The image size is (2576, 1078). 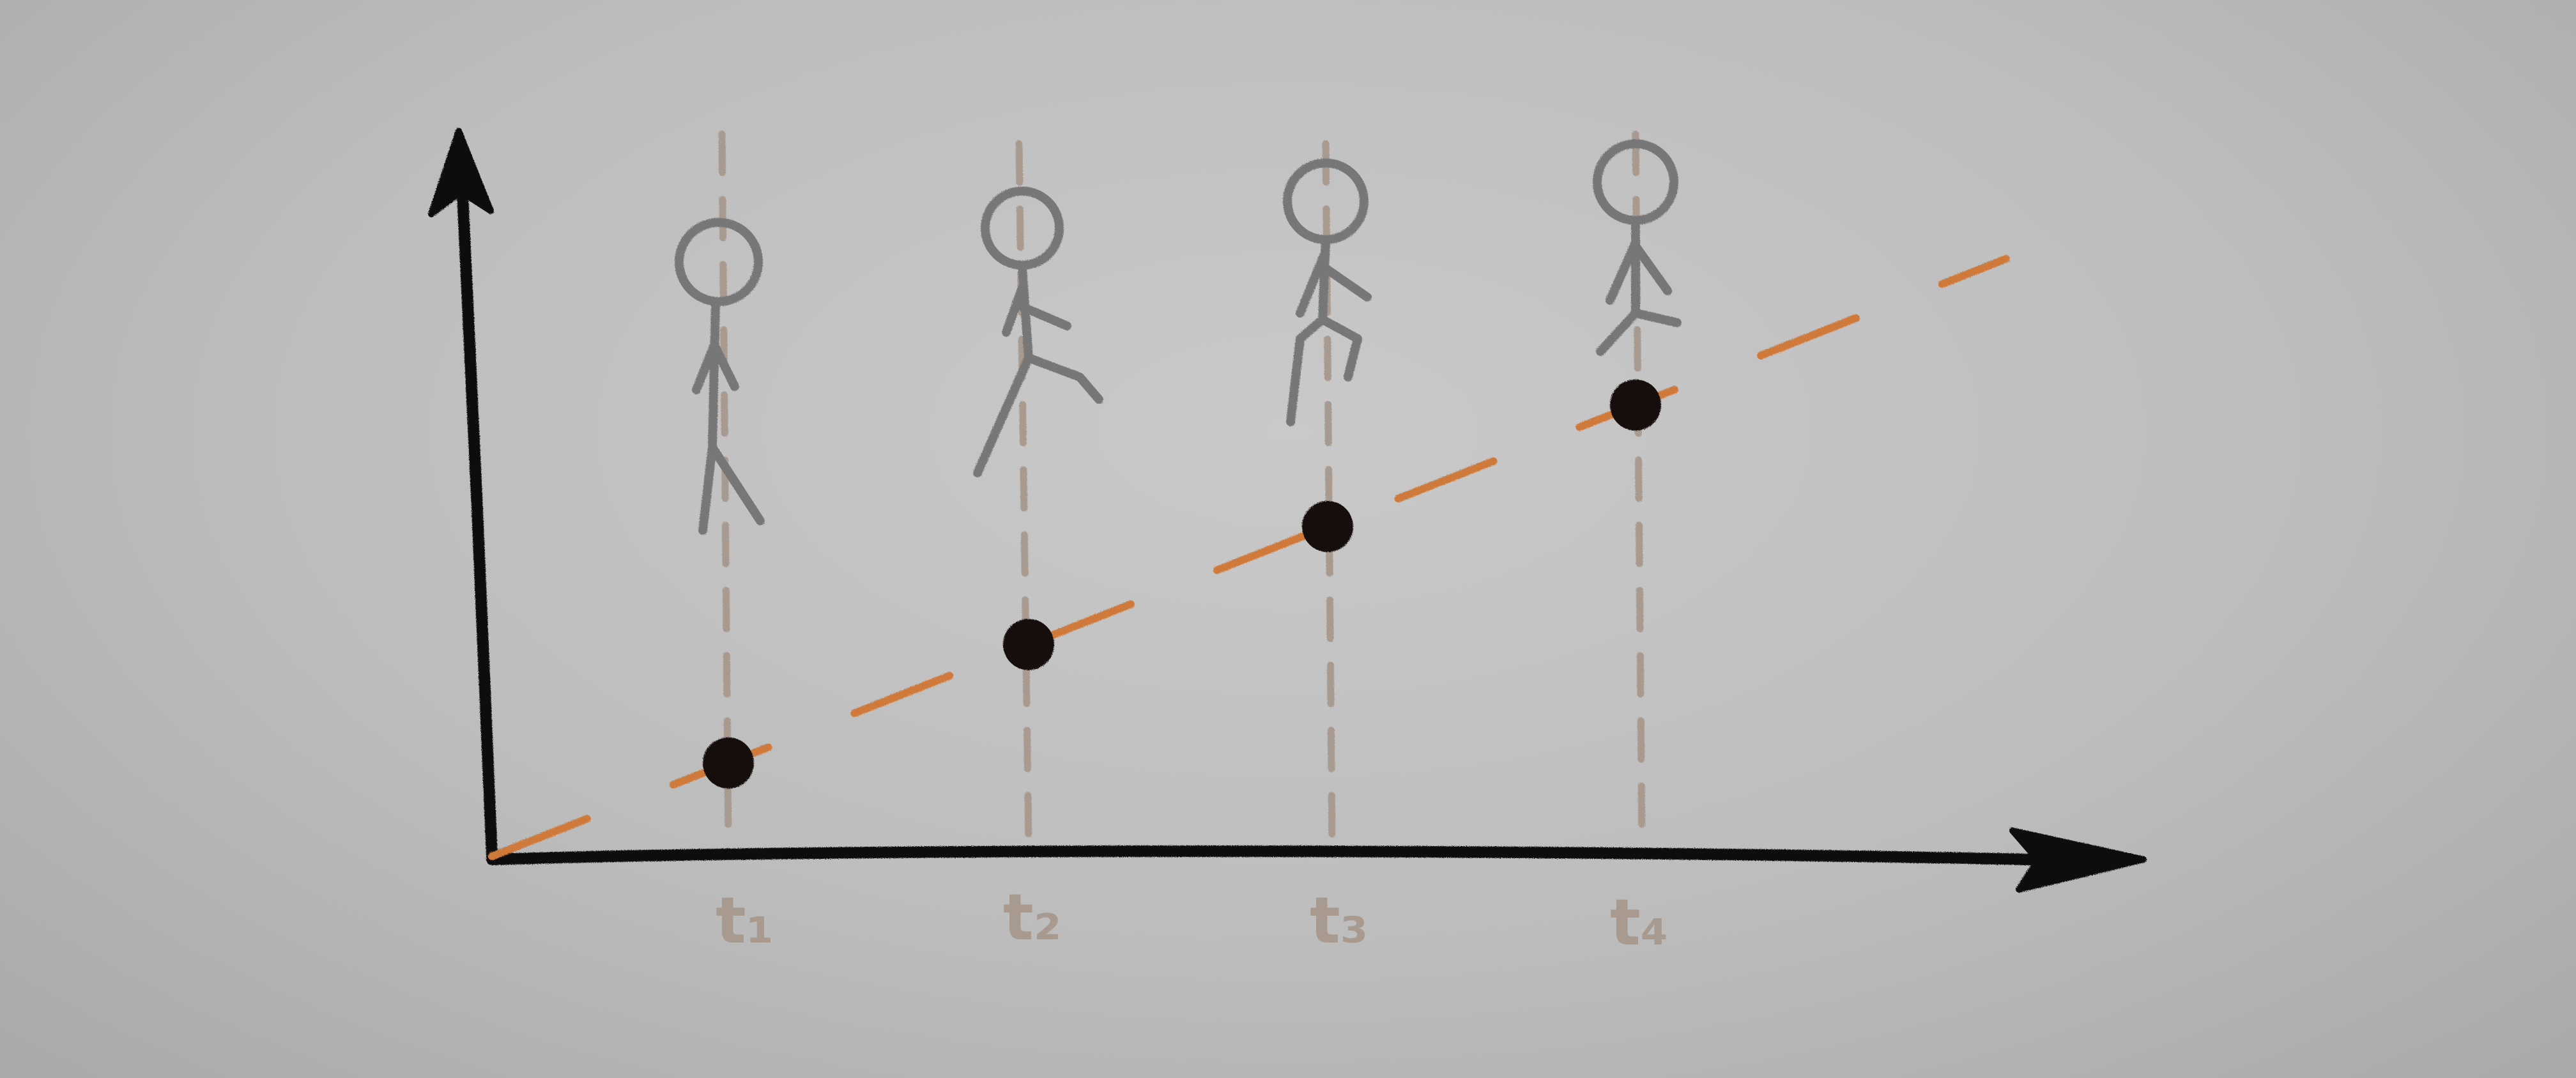 I want to click on guide-line-t3, so click(x=1329, y=493).